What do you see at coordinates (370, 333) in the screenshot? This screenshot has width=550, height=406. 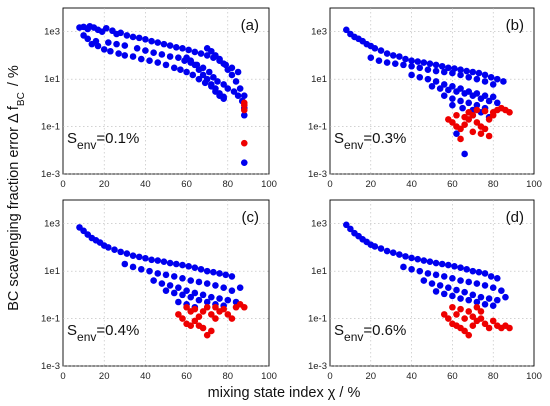 I see `senv-label: Senv=0.6%` at bounding box center [370, 333].